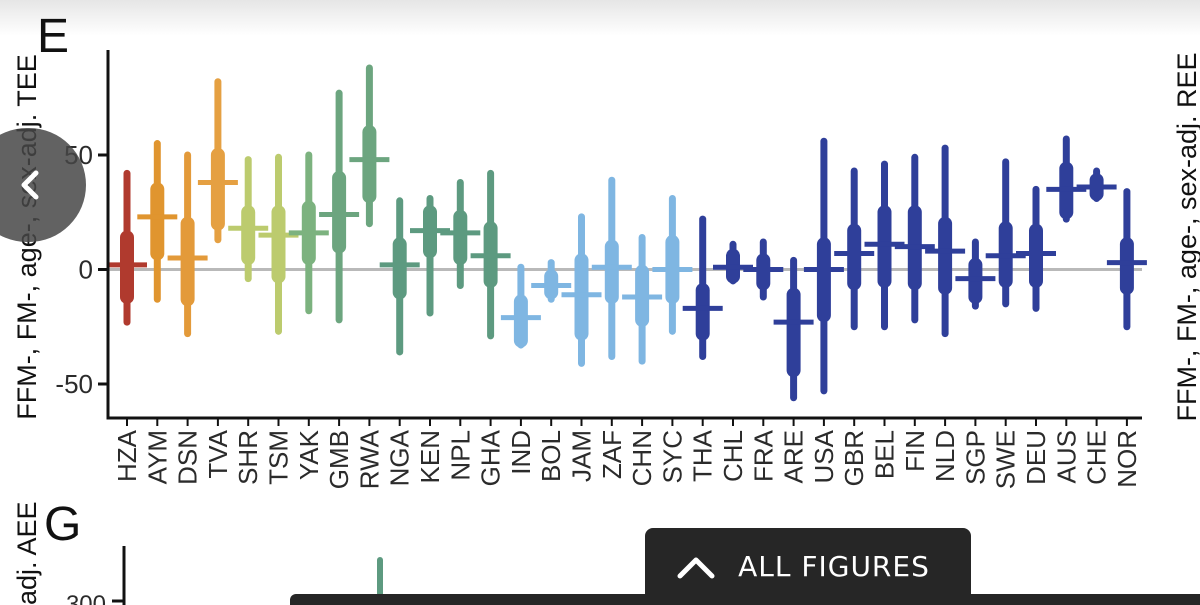 The image size is (1200, 605). I want to click on x-tick-label-gmb: GMB, so click(339, 459).